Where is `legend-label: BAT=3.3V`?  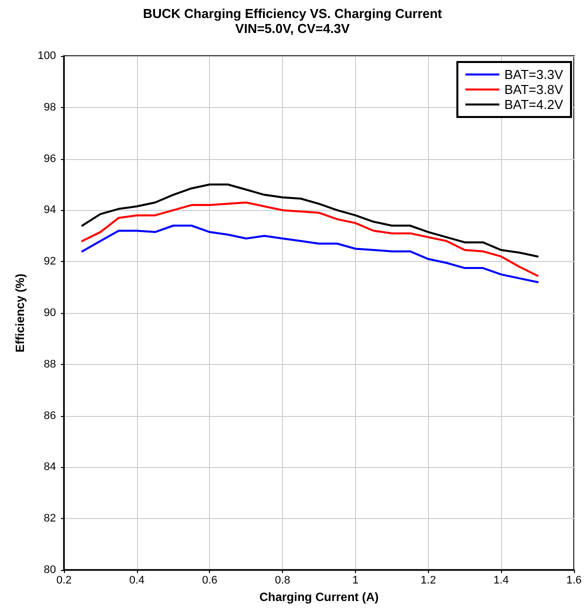 legend-label: BAT=3.3V is located at coordinates (534, 74).